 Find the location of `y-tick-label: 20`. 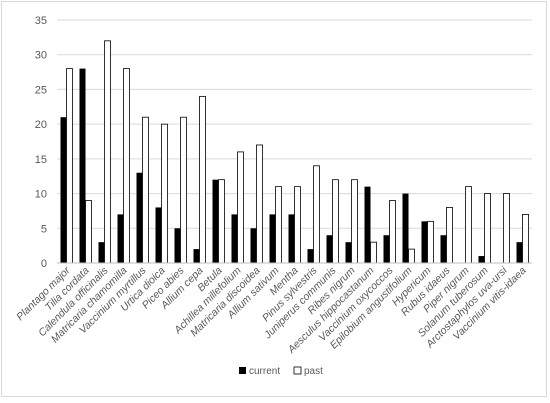

y-tick-label: 20 is located at coordinates (41, 125).